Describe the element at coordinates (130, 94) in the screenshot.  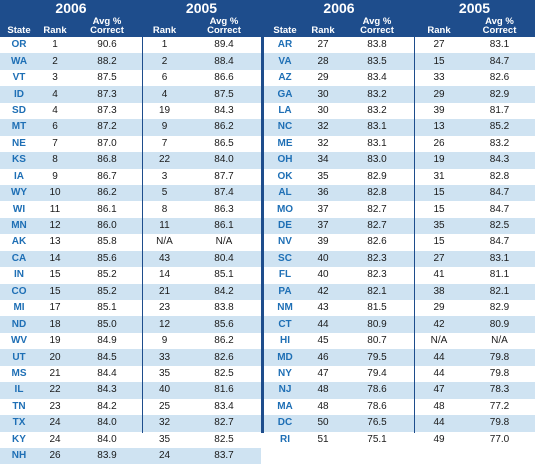
I see `table-row: ID 4 87.3 4 87.5` at that location.